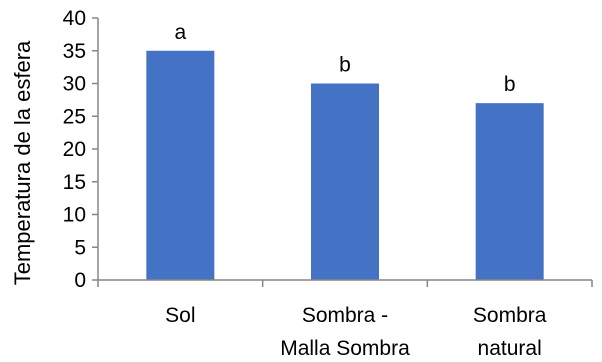 This screenshot has height=362, width=602. I want to click on y-tick-label: 5, so click(80, 247).